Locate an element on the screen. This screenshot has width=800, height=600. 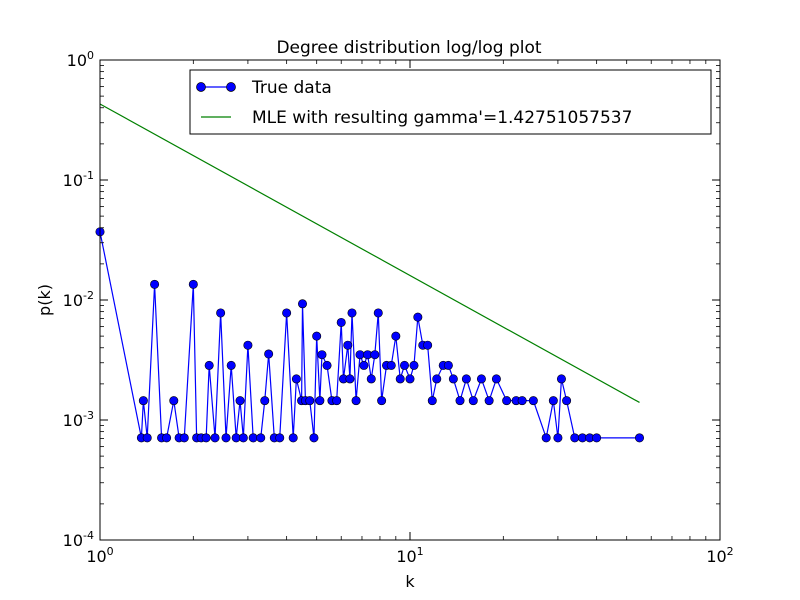
y-tick-label: 10⁻³ is located at coordinates (78, 419).